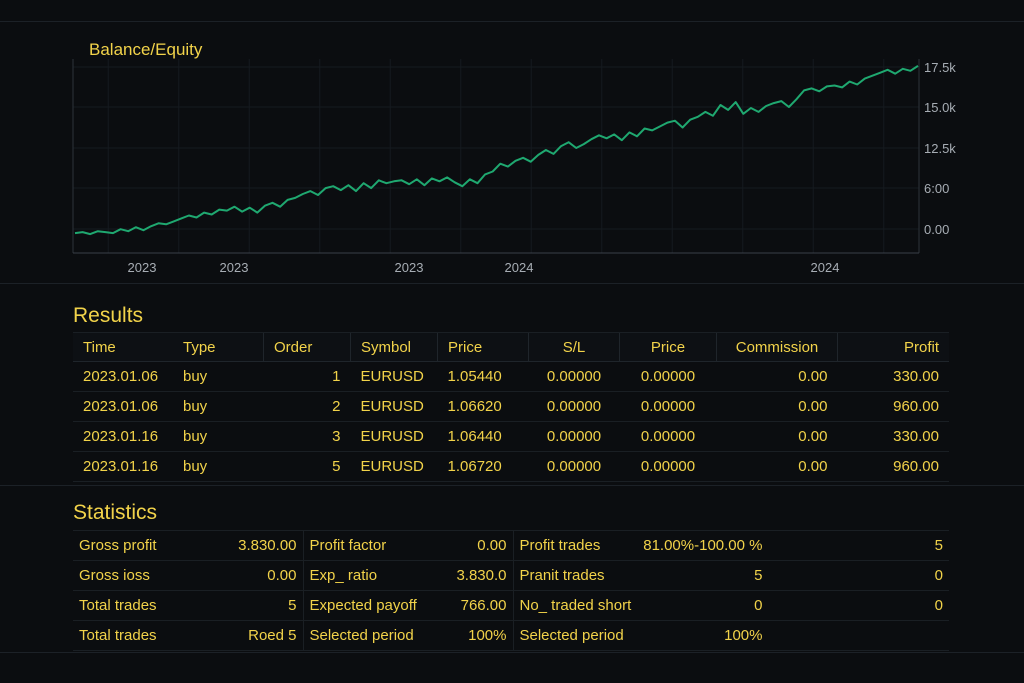 The height and width of the screenshot is (683, 1024). What do you see at coordinates (483, 436) in the screenshot?
I see `cell-price: 1.06440` at bounding box center [483, 436].